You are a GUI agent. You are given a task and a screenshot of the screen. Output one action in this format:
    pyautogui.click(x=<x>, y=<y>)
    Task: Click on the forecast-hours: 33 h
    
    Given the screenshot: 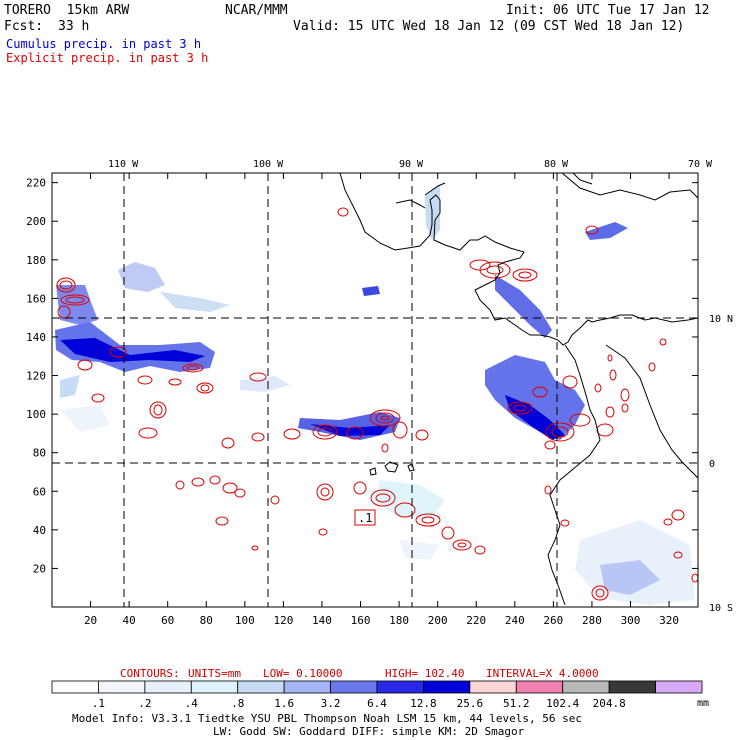 What is the action you would take?
    pyautogui.click(x=74, y=26)
    